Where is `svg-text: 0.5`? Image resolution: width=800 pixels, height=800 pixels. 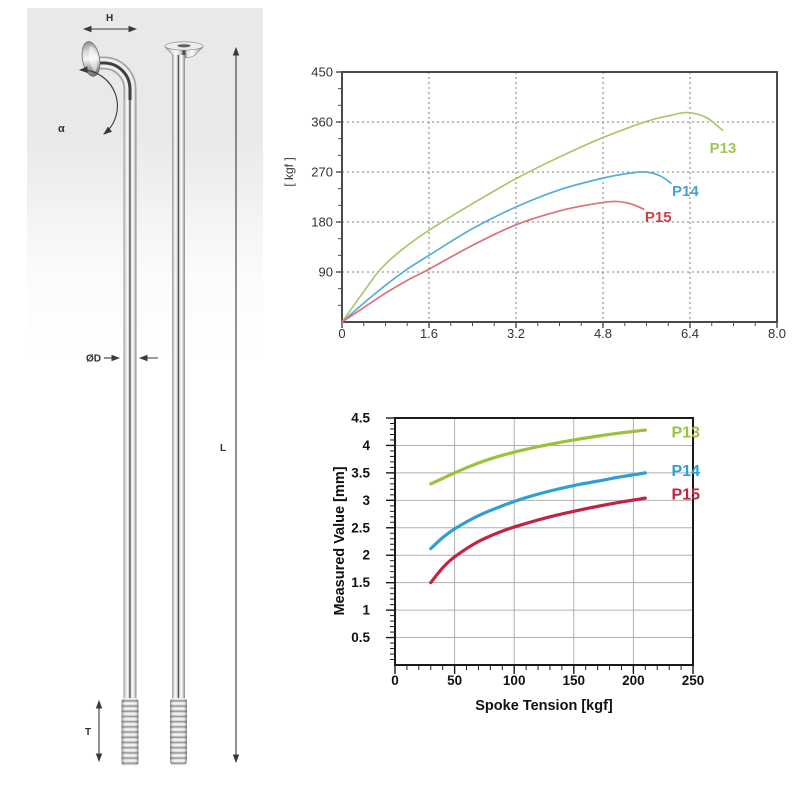
svg-text: 0.5 is located at coordinates (360, 637).